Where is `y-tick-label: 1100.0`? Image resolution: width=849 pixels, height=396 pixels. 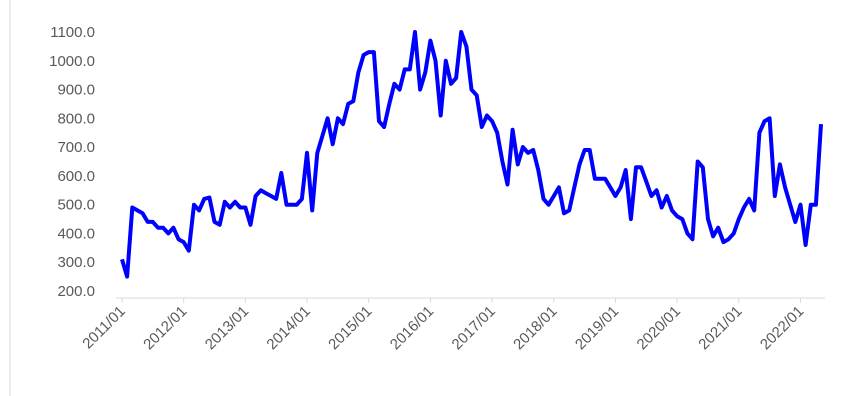 y-tick-label: 1100.0 is located at coordinates (72, 32).